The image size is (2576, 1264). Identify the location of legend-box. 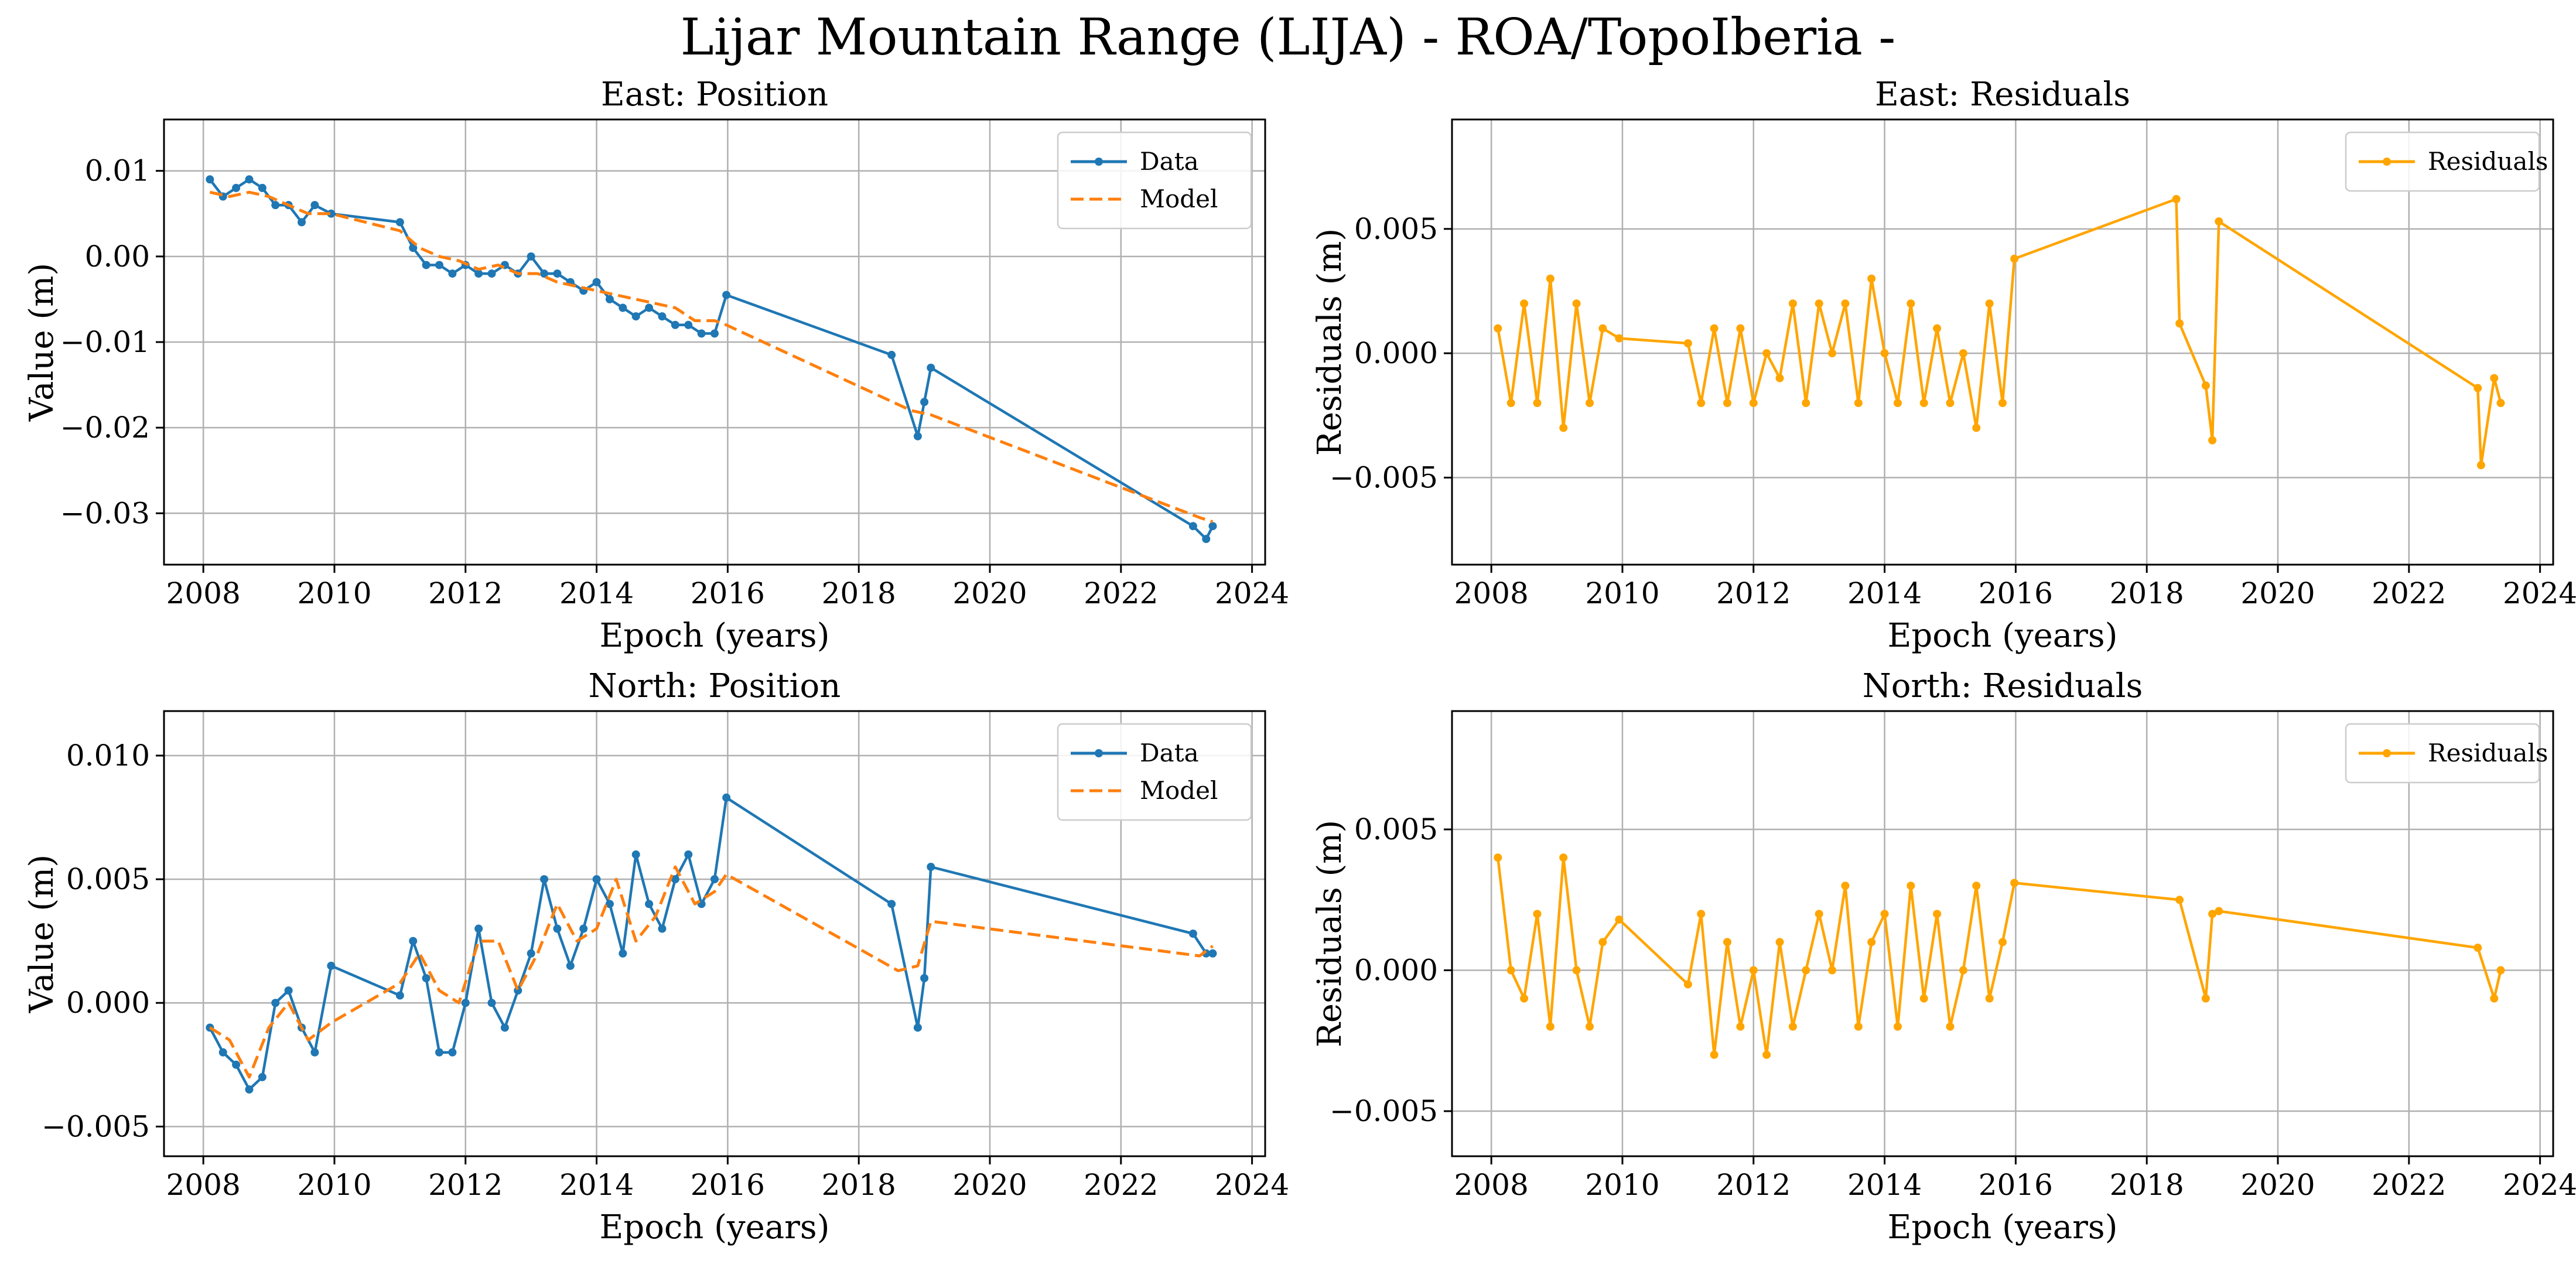
(2443, 753).